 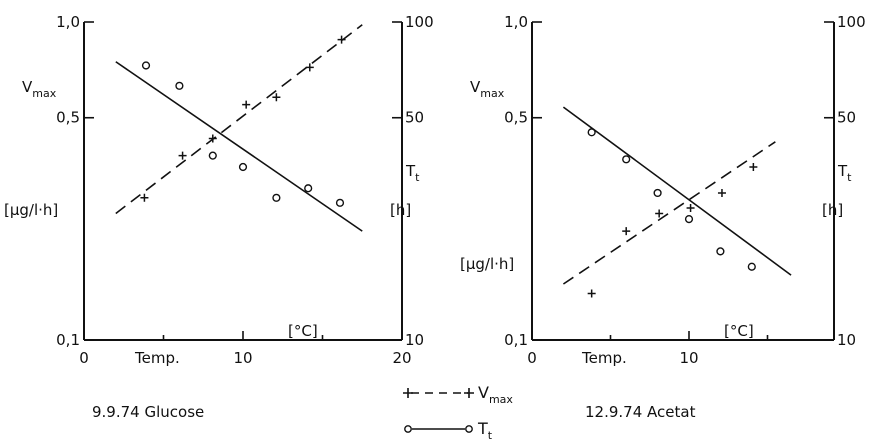 I want to click on panel-caption: 9.9.74 Glucose, so click(x=148, y=412).